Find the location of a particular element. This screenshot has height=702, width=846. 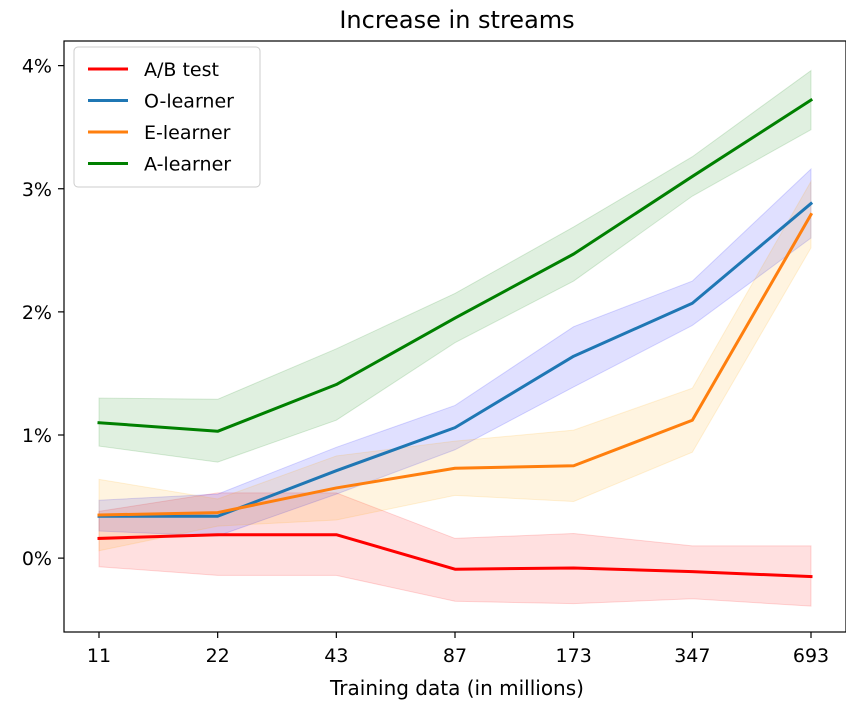

x-axis-title: Training data (in millions) is located at coordinates (456, 688).